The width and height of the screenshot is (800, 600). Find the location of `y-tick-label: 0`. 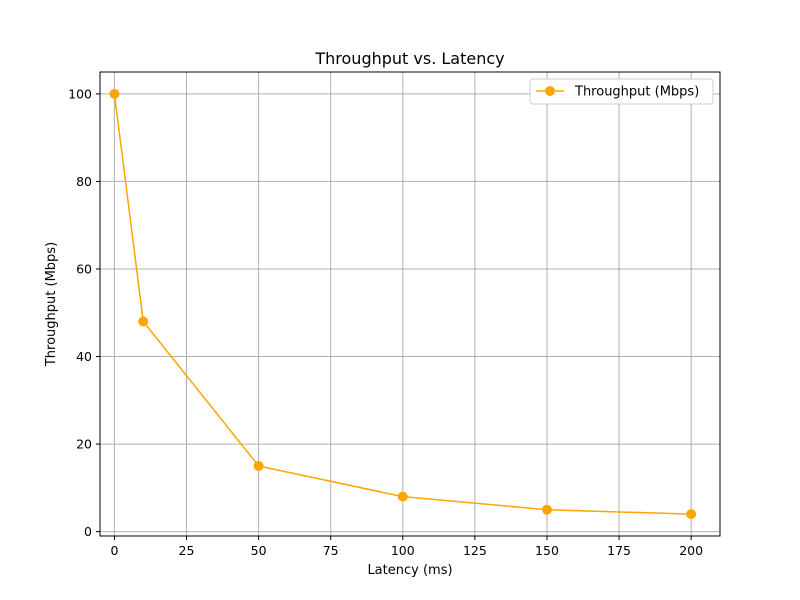

y-tick-label: 0 is located at coordinates (88, 531).